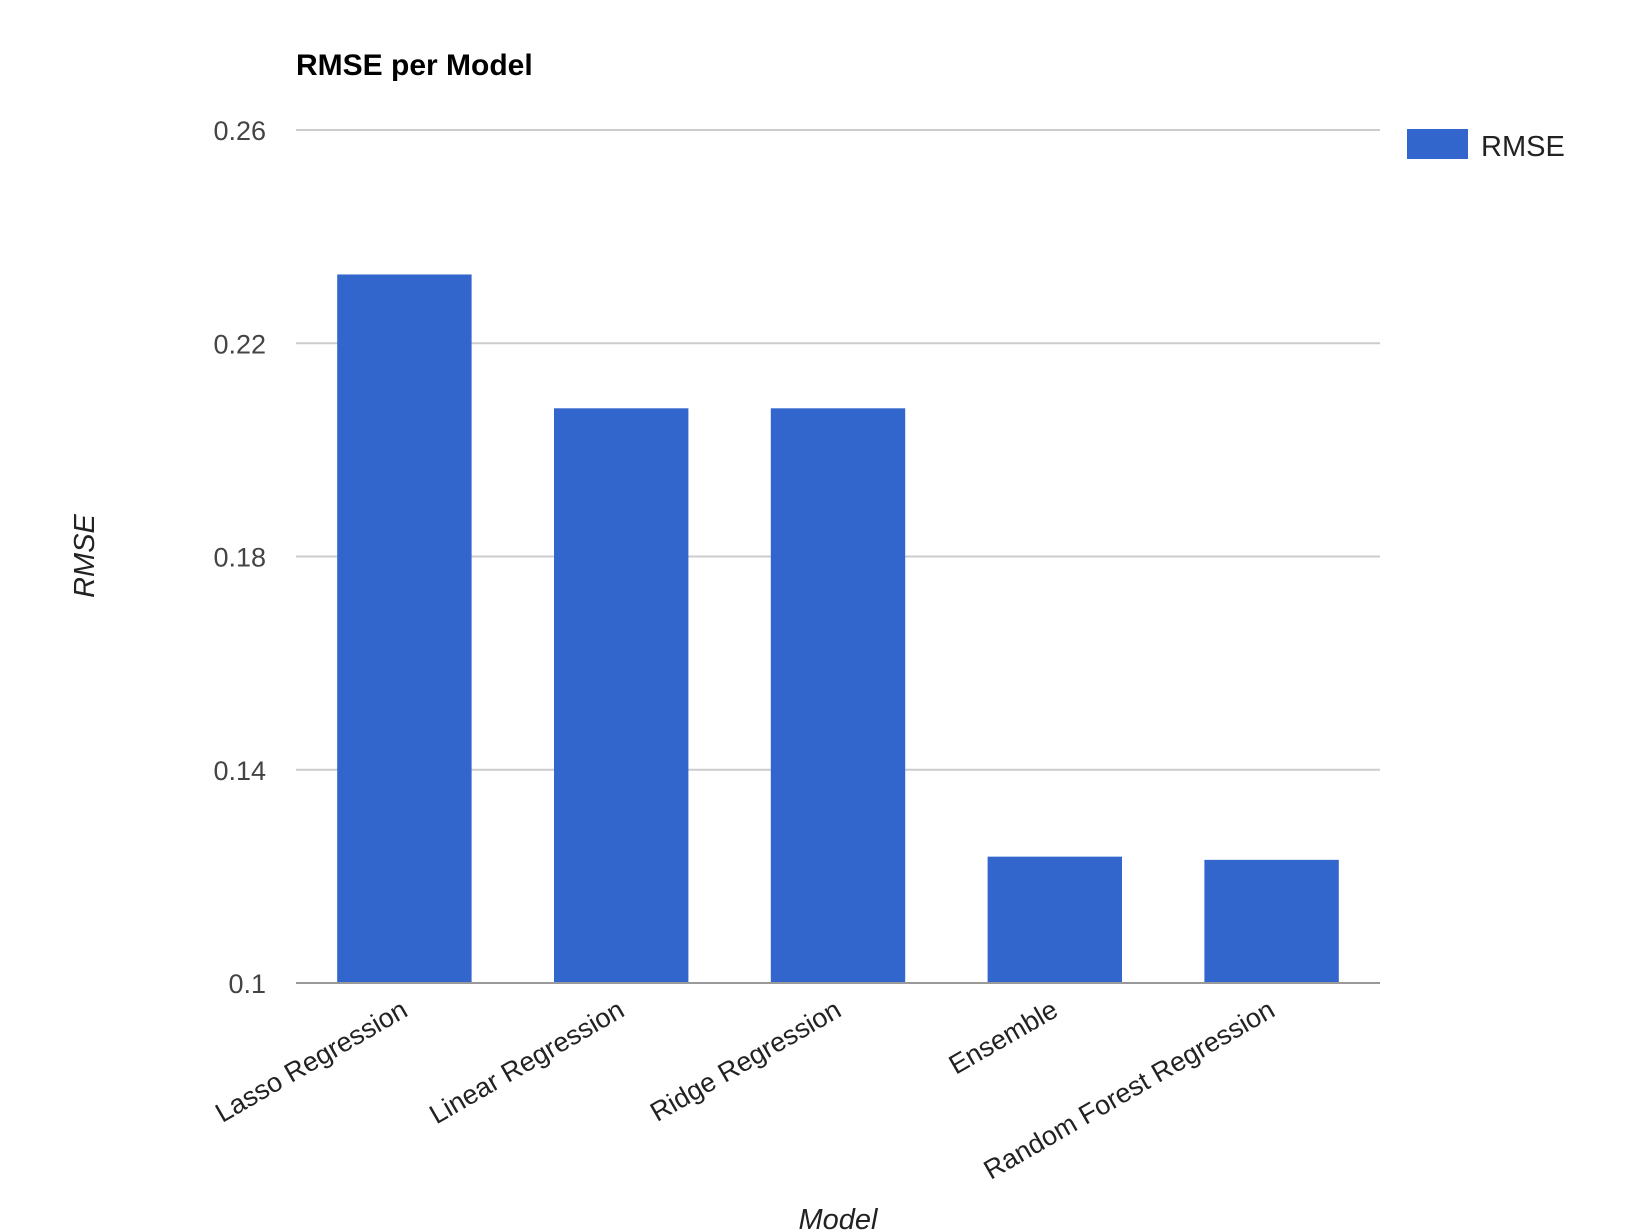 This screenshot has width=1626, height=1230. I want to click on bar-ensemble, so click(1055, 919).